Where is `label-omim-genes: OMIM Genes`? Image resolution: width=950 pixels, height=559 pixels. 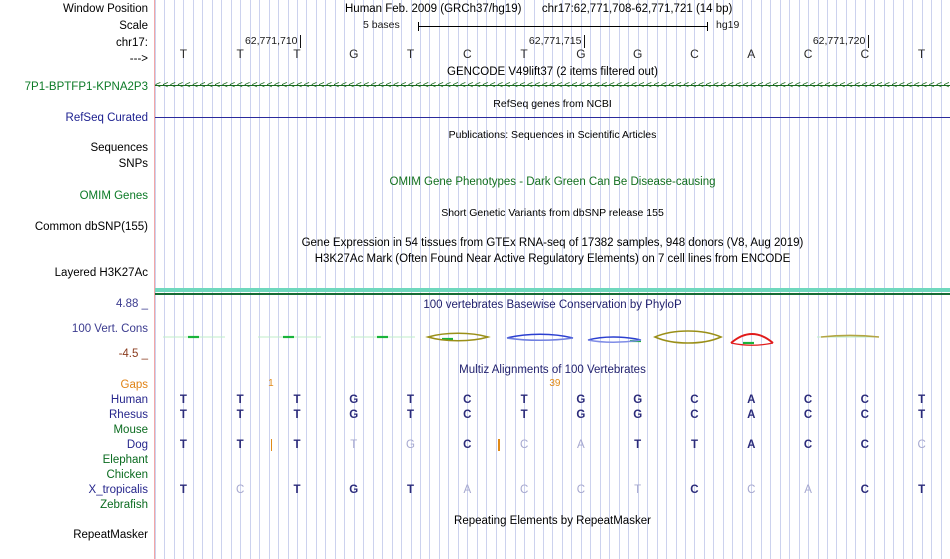
label-omim-genes: OMIM Genes is located at coordinates (113, 196).